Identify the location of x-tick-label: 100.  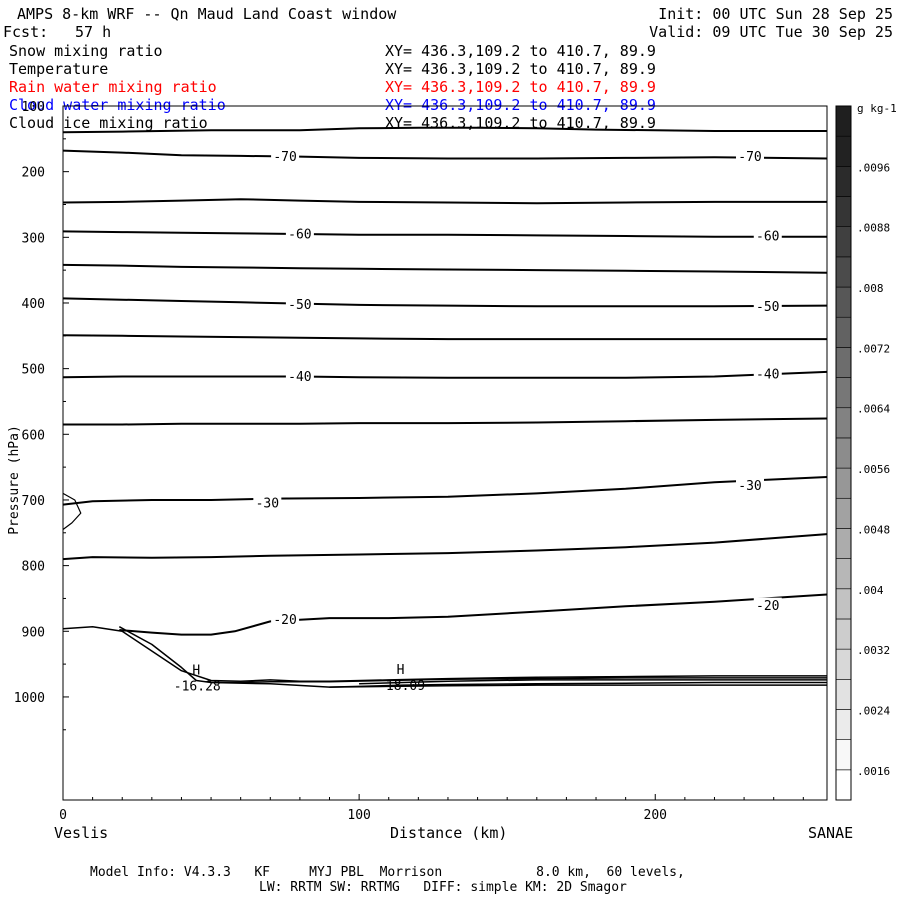
(358, 815).